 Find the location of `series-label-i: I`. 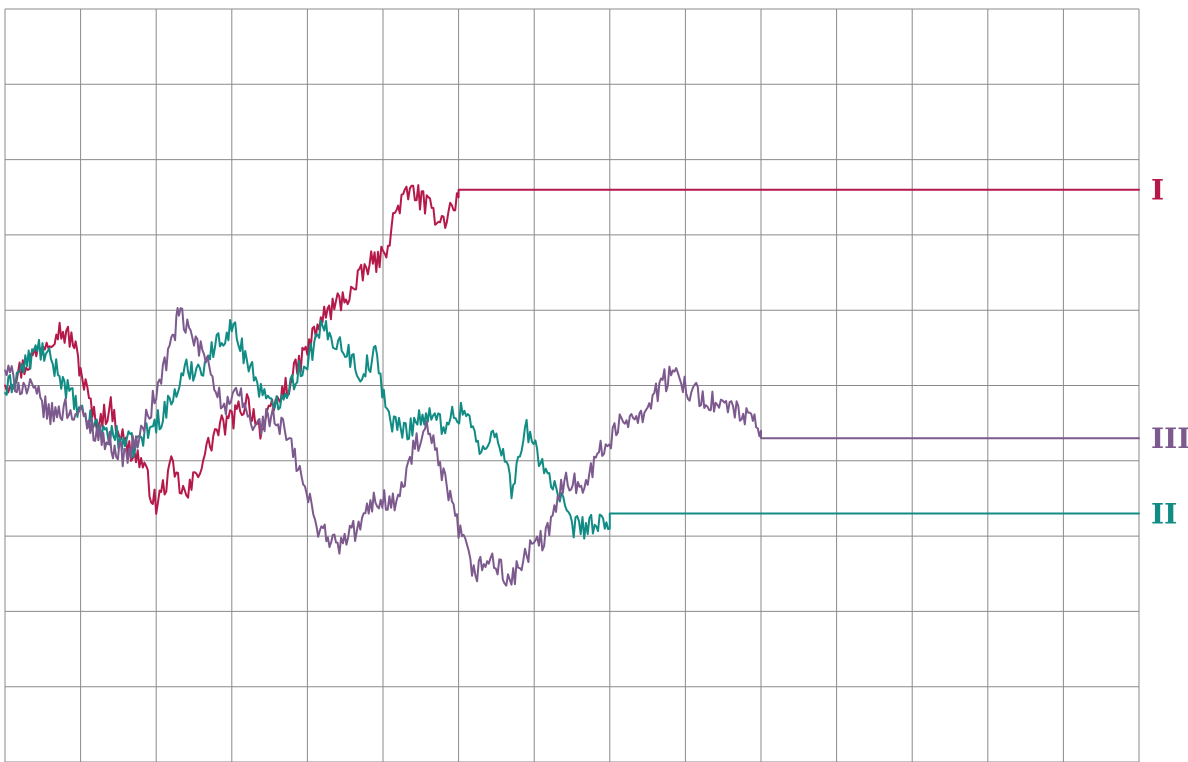

series-label-i: I is located at coordinates (1157, 190).